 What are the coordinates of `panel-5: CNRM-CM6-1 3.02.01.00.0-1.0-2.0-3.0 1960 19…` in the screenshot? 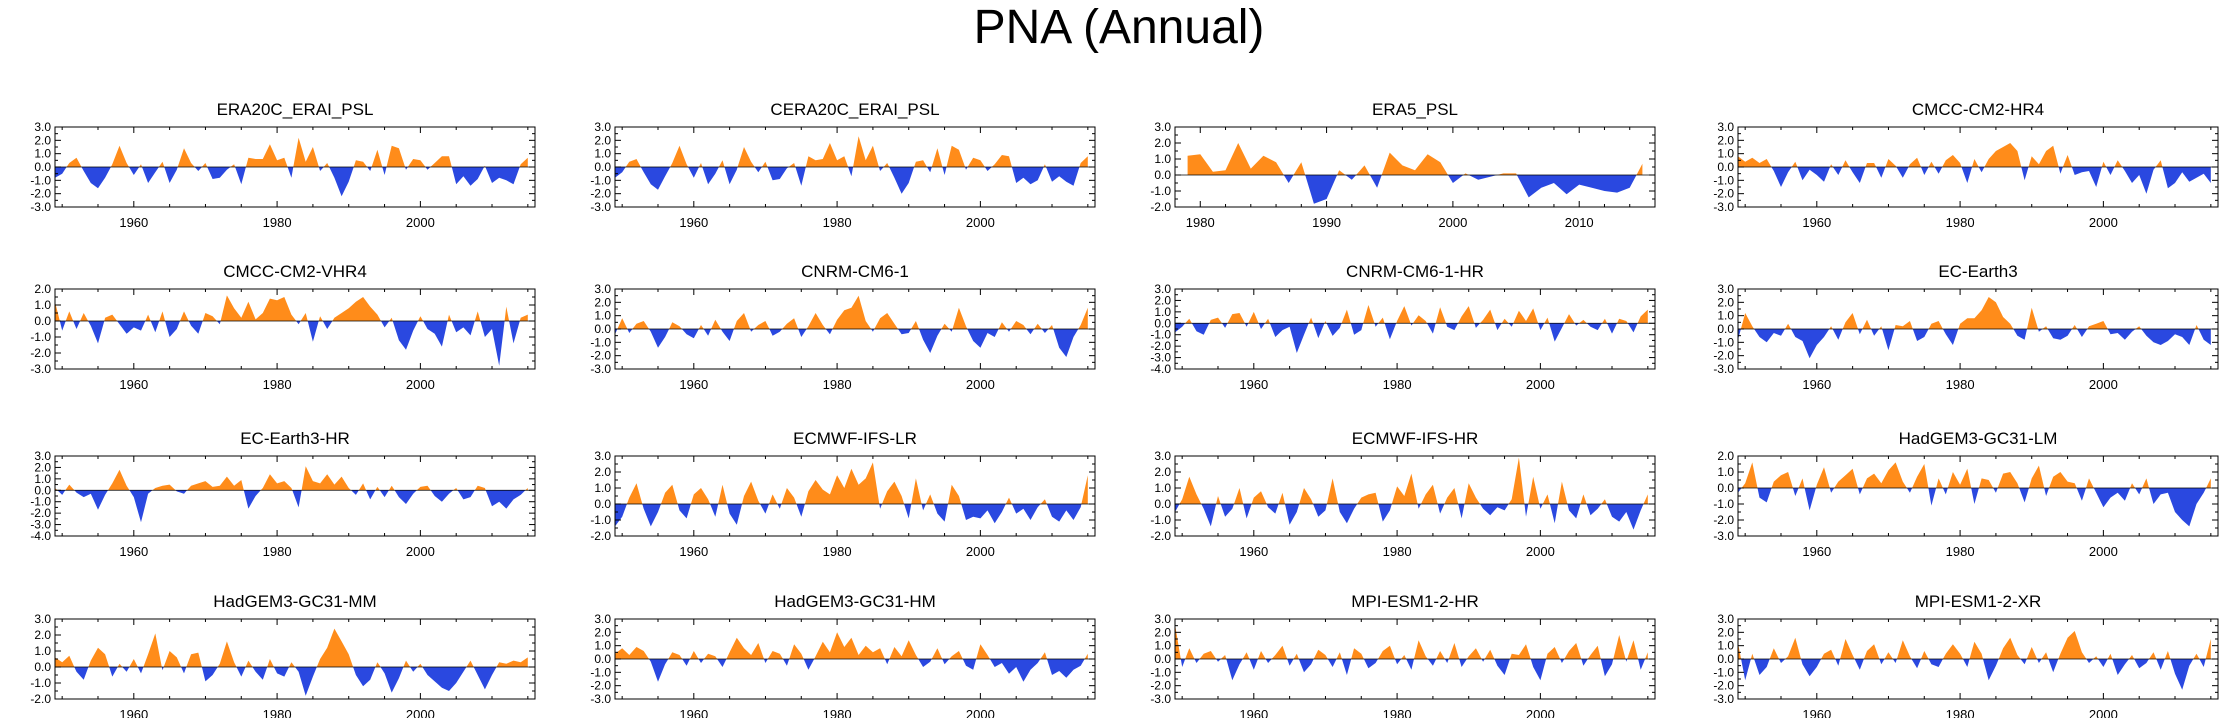 It's located at (843, 327).